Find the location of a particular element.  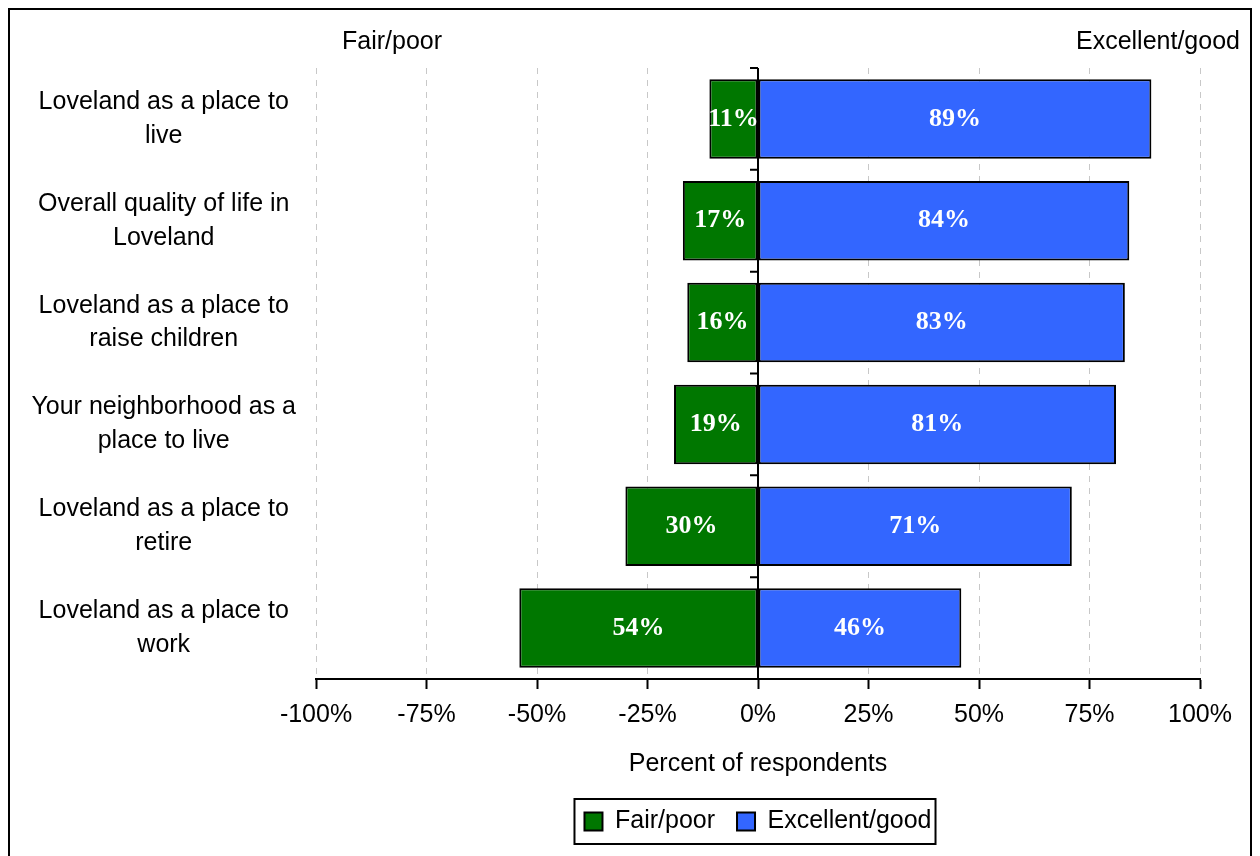

data-label: 30% is located at coordinates (691, 524).